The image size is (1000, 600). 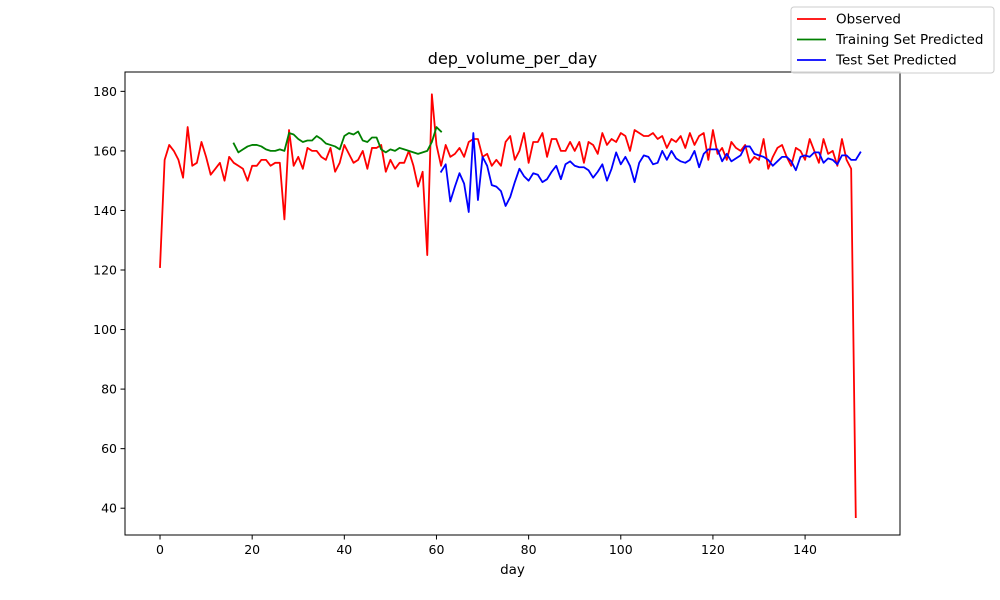 I want to click on x-tick-label: 120, so click(x=713, y=549).